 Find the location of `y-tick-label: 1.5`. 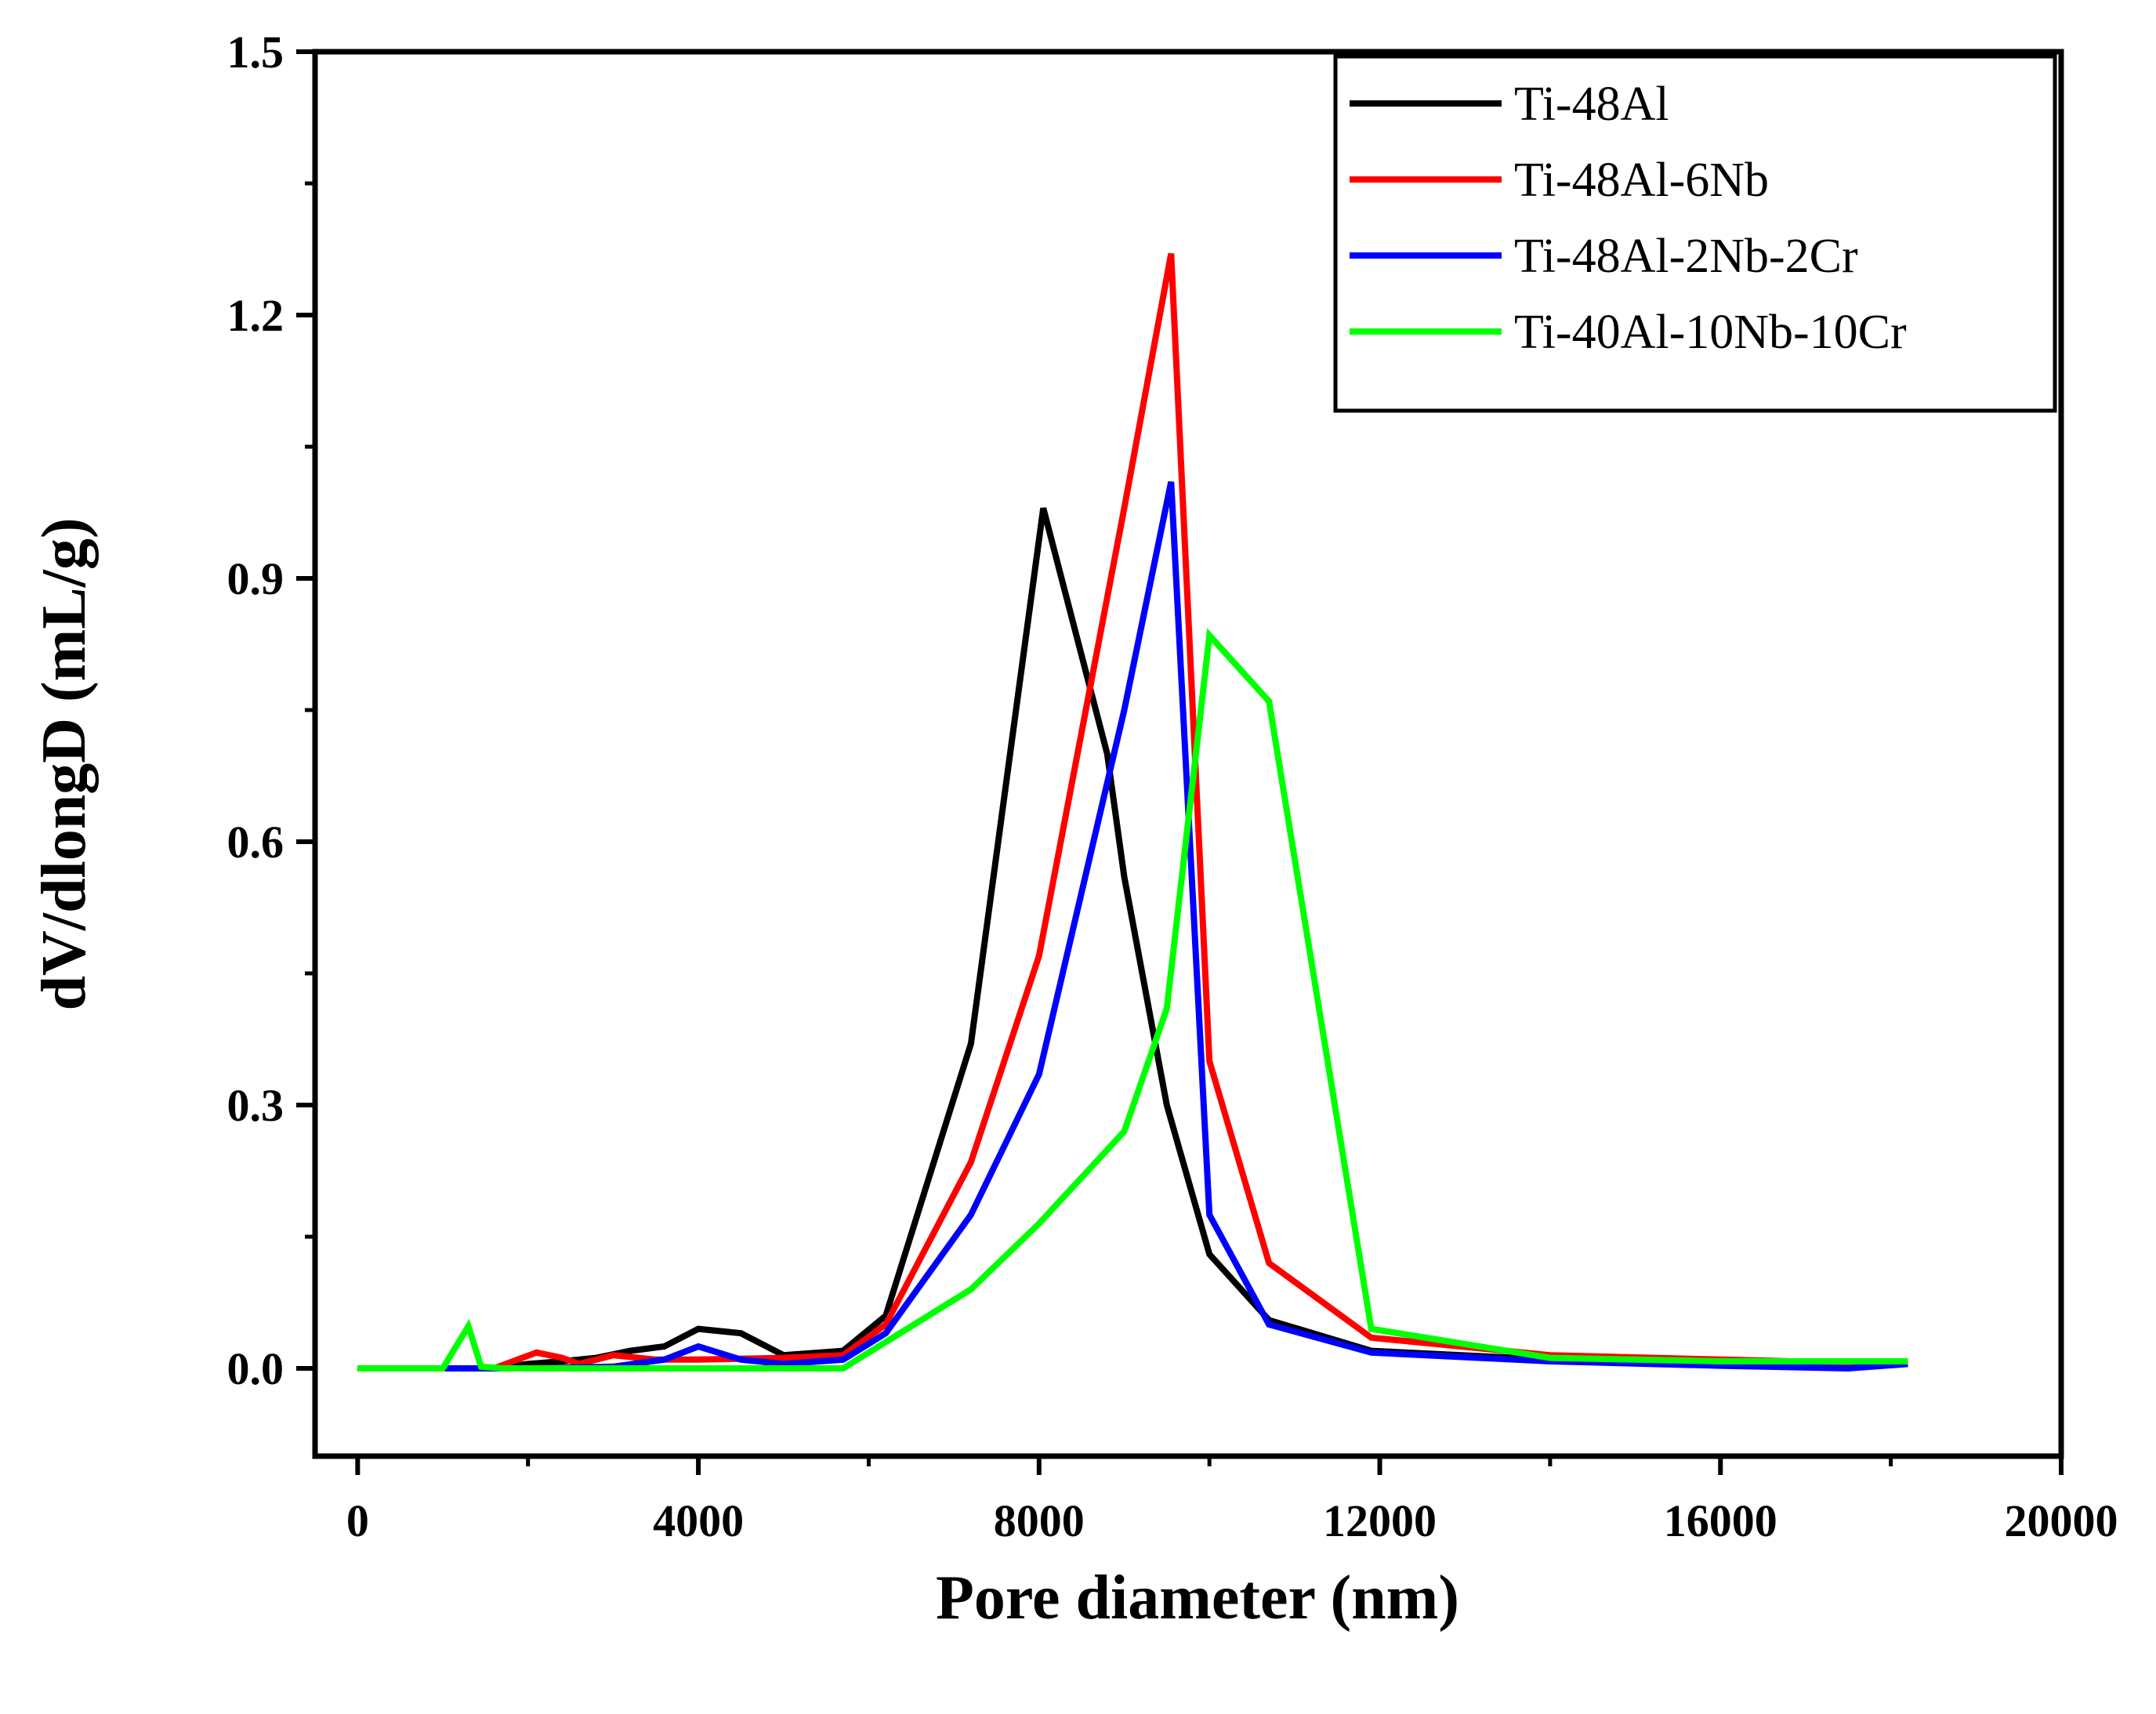

y-tick-label: 1.5 is located at coordinates (255, 53).